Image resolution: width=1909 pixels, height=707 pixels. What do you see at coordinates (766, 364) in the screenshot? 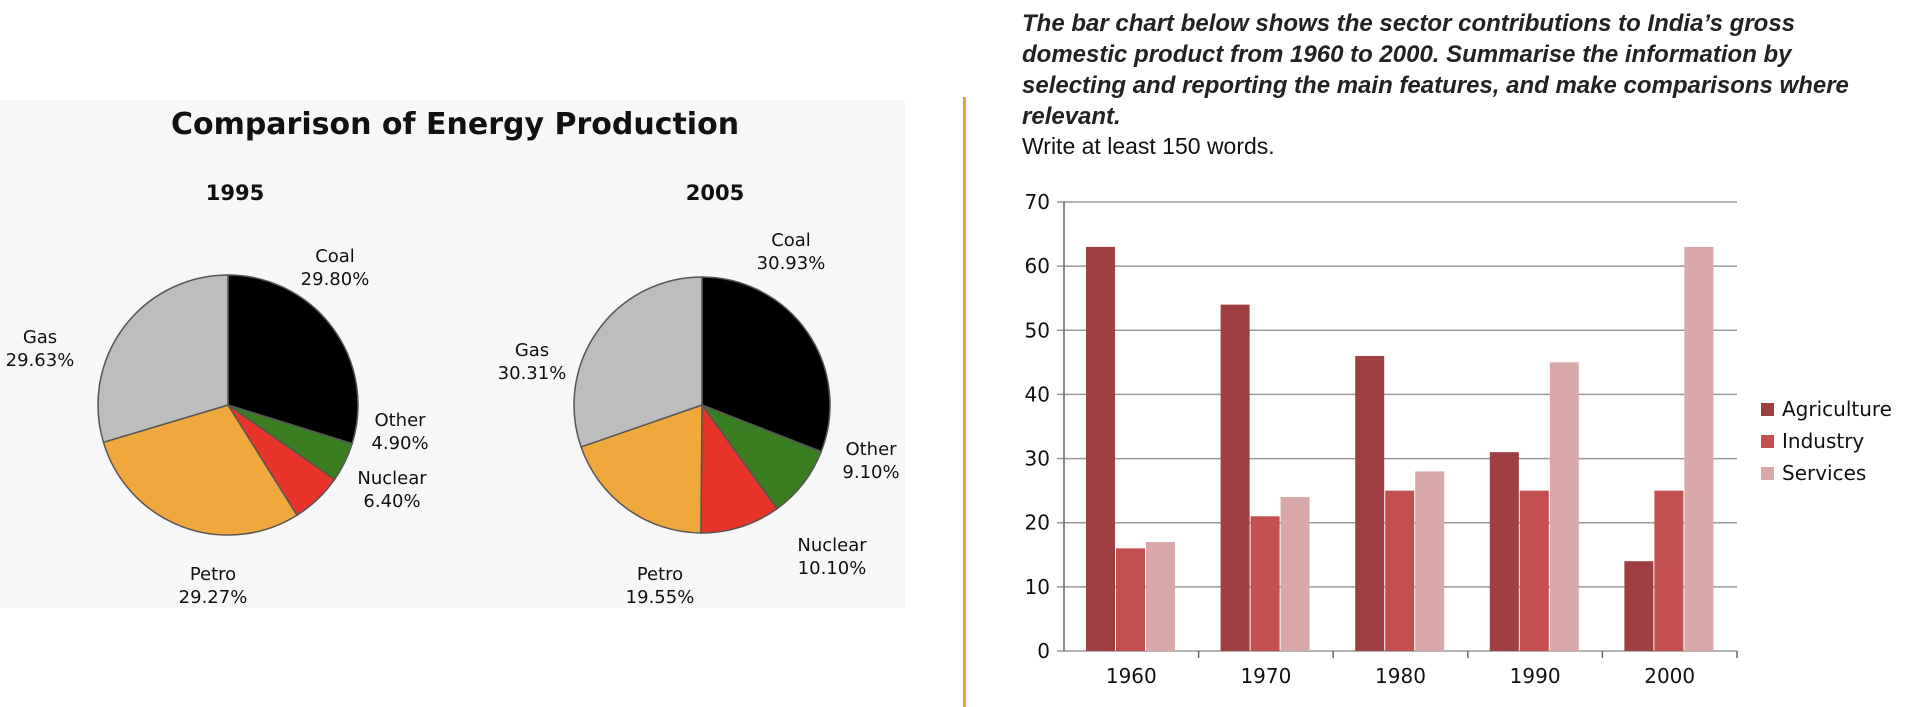
I see `pie-2005-slice-coal` at bounding box center [766, 364].